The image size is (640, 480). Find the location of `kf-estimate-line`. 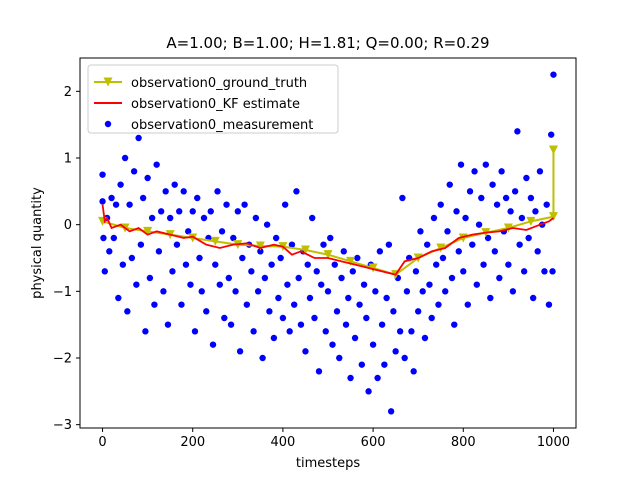

kf-estimate-line is located at coordinates (327, 240).